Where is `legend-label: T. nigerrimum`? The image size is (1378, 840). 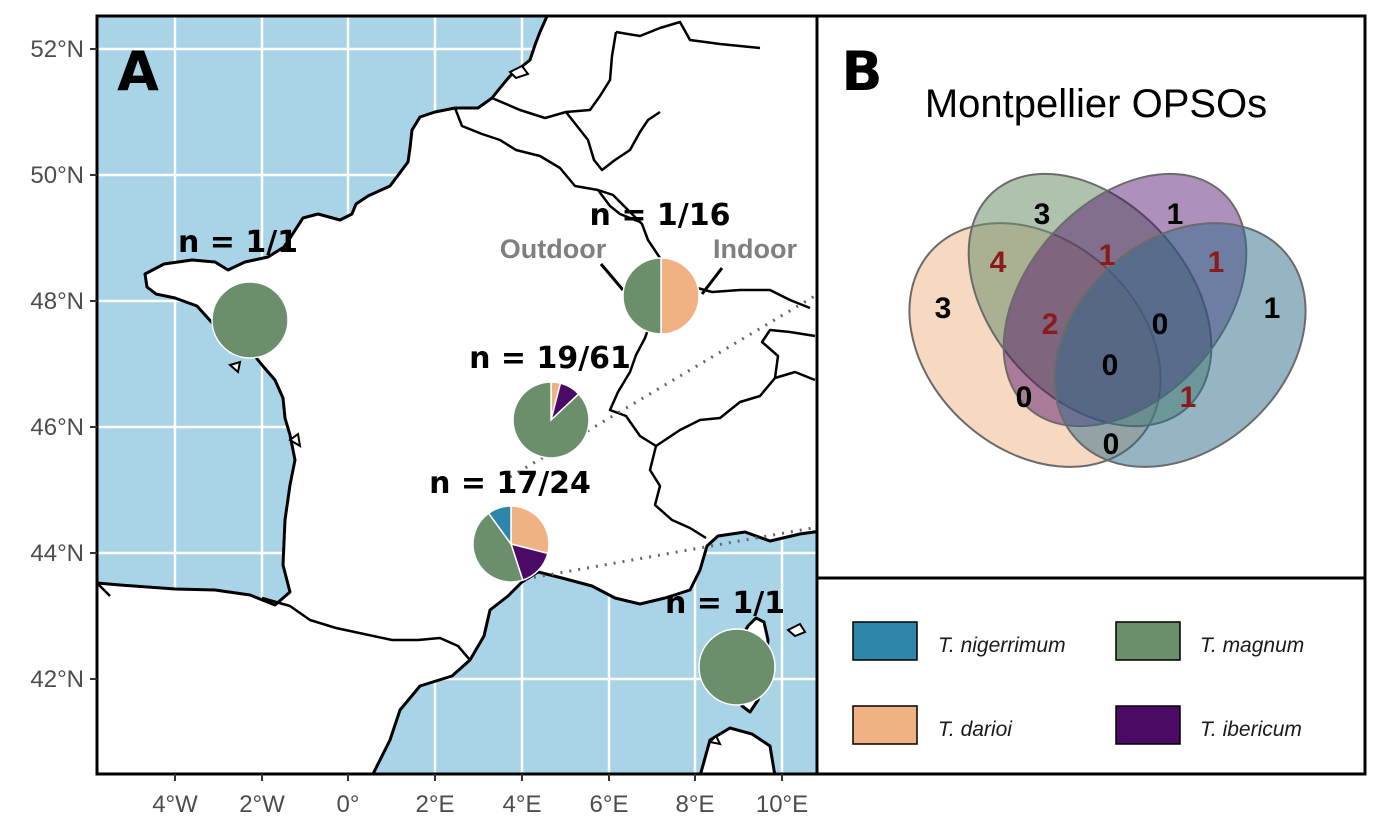 legend-label: T. nigerrimum is located at coordinates (1002, 645).